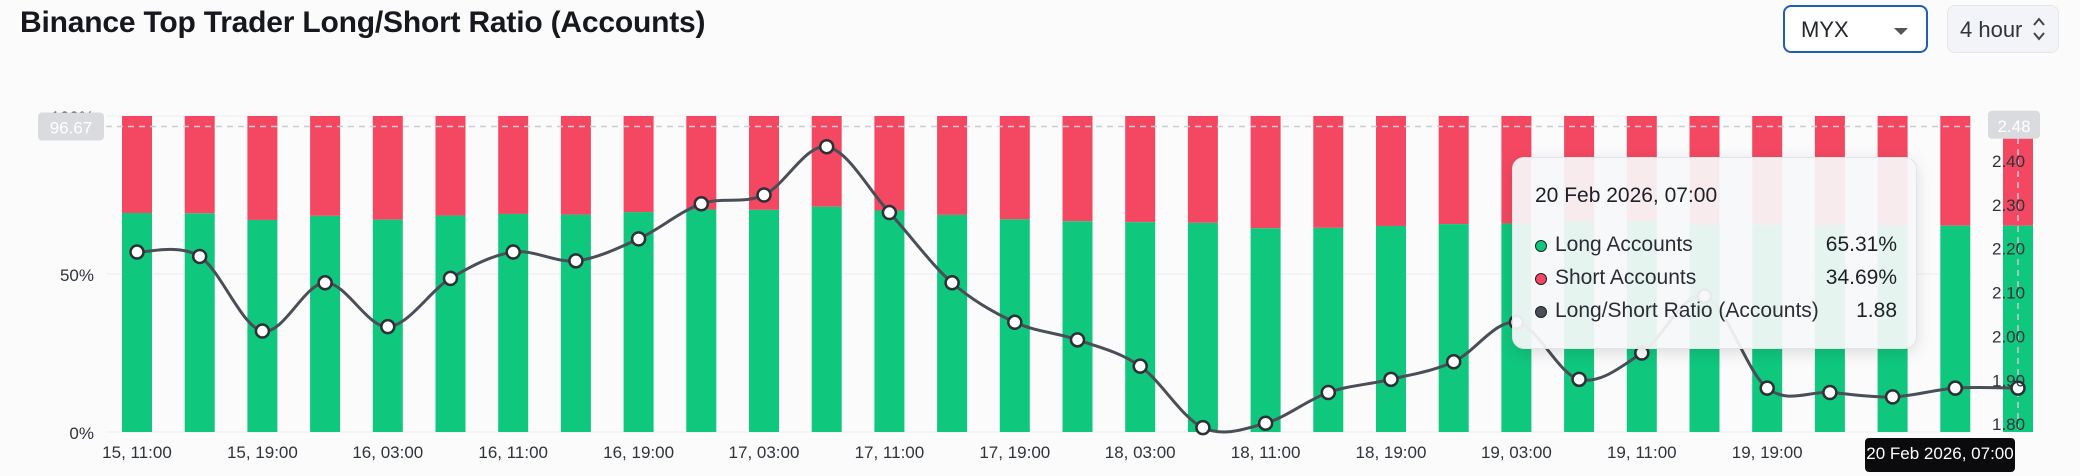 The image size is (2080, 476). What do you see at coordinates (1516, 452) in the screenshot?
I see `x-tick-label: 19, 03:00` at bounding box center [1516, 452].